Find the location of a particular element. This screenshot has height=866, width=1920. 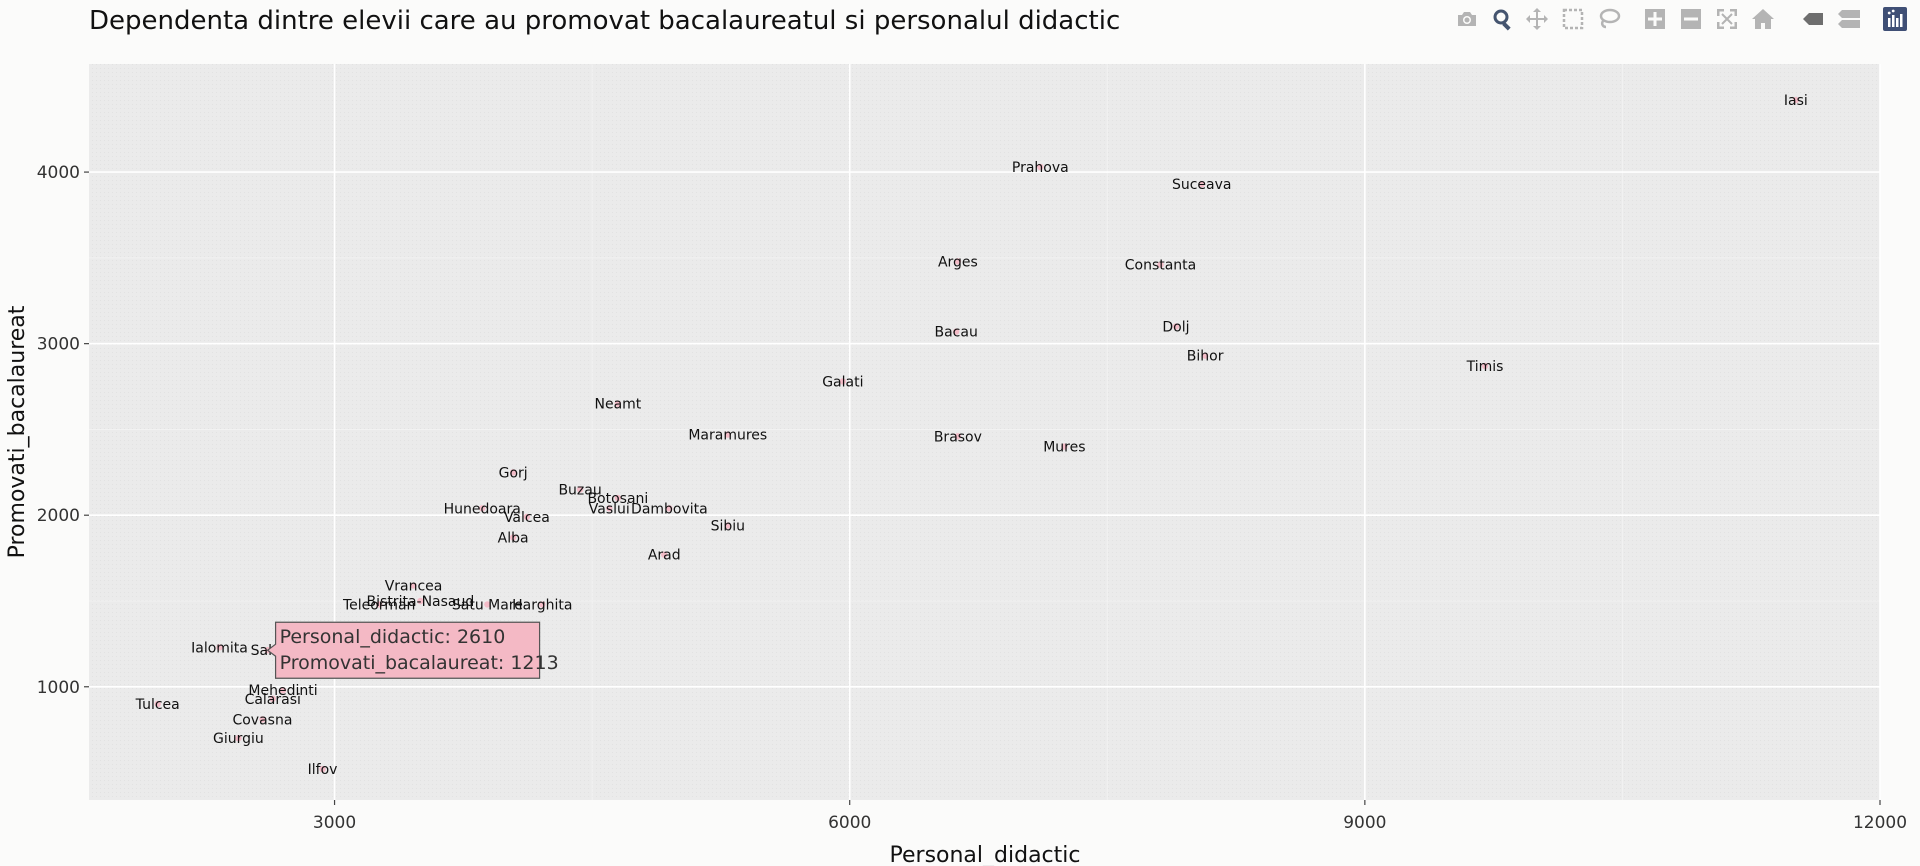

show-closest-icon is located at coordinates (1813, 19).